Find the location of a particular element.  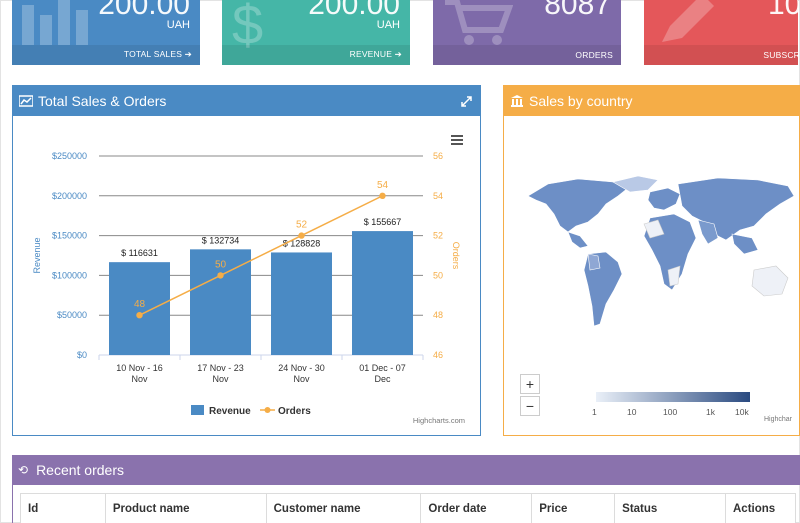

tile-label: SUBSCR is located at coordinates (780, 55).